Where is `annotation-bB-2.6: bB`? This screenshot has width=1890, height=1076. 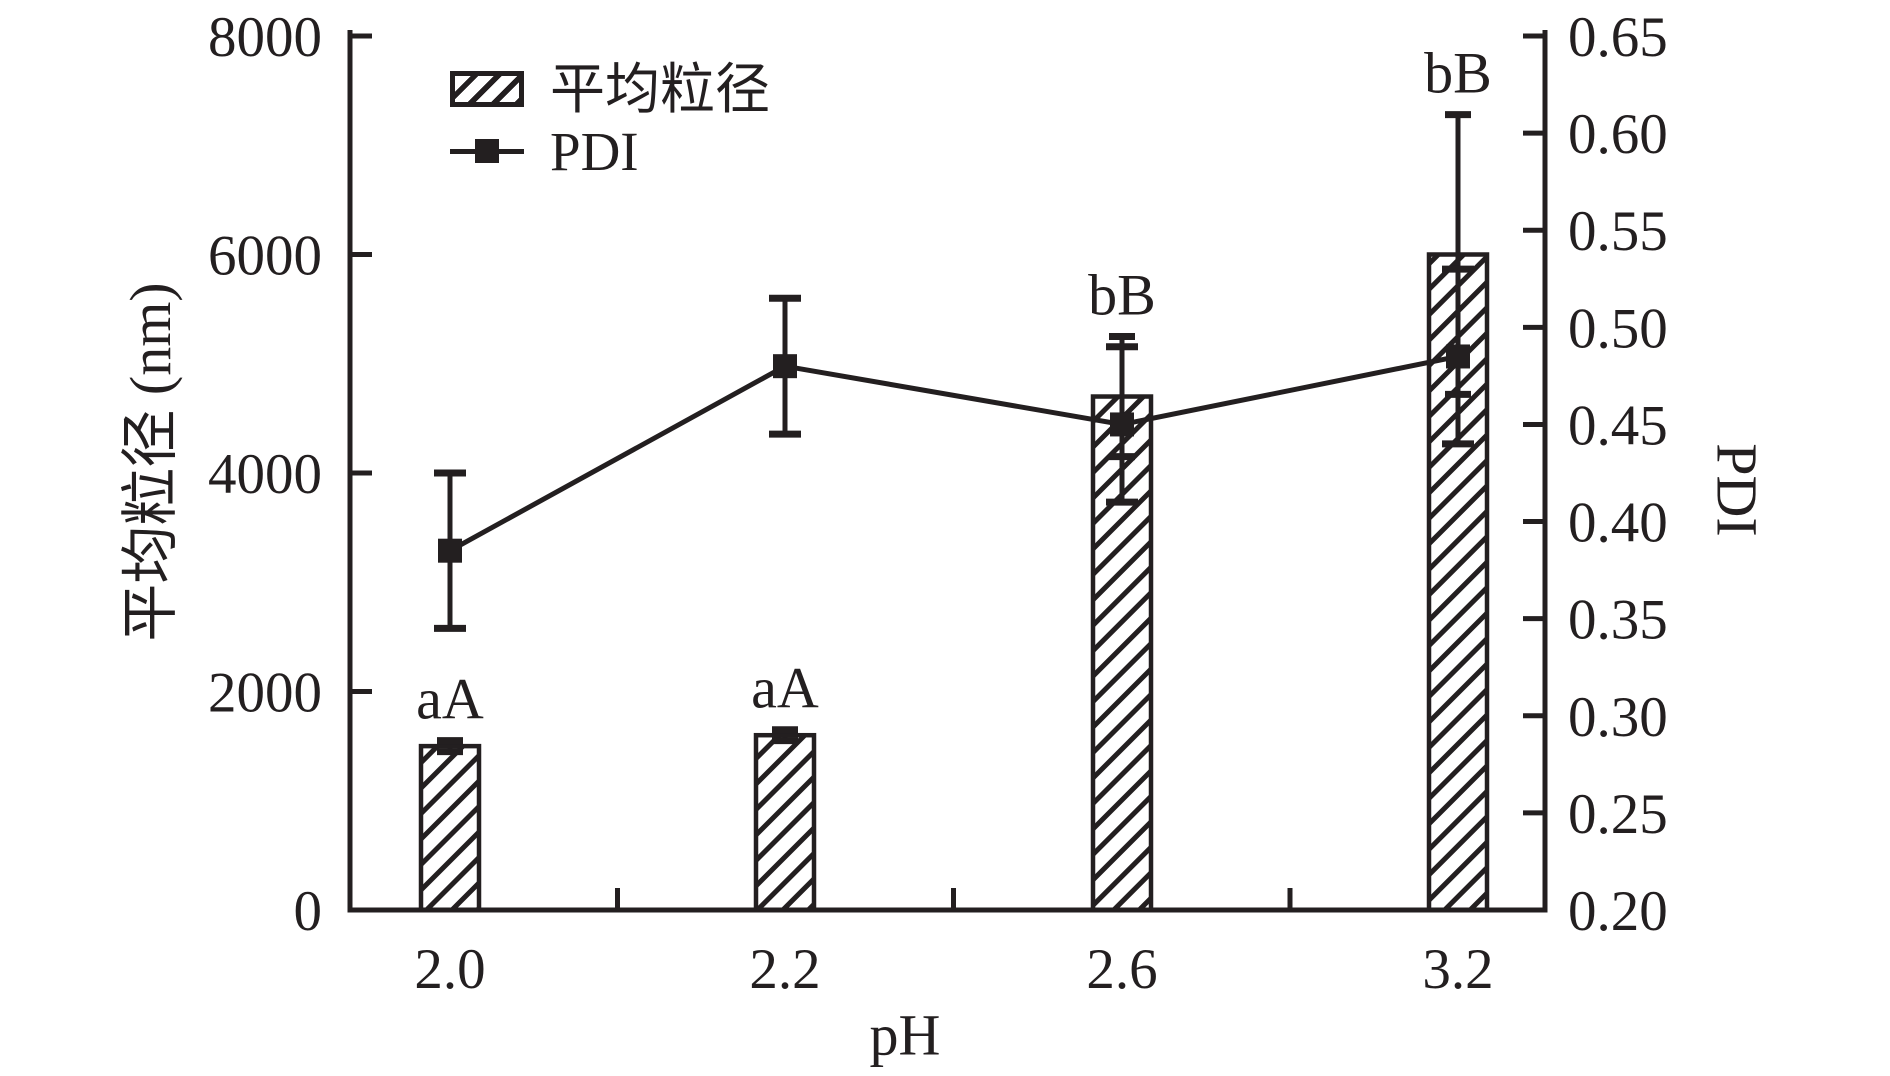
annotation-bB-2.6: bB is located at coordinates (1122, 294).